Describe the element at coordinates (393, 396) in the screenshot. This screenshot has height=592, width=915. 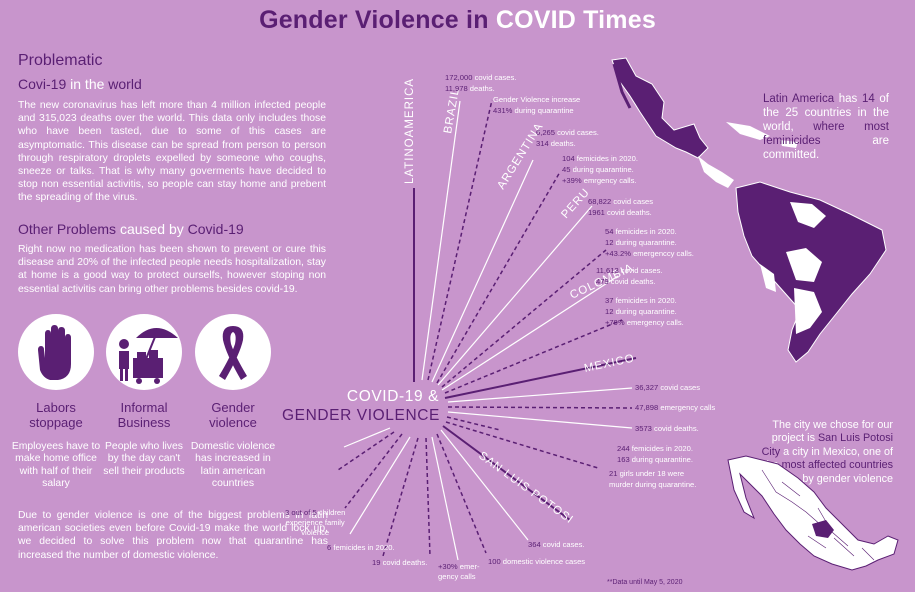
I see `hub-line-1: COVID-19 &` at that location.